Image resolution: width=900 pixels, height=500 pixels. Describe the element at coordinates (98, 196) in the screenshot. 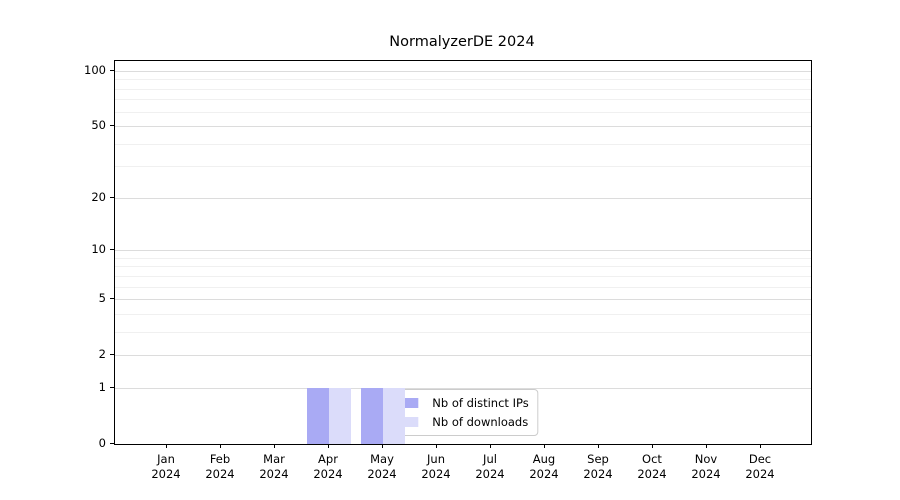

I see `y-tick-label: 20` at that location.